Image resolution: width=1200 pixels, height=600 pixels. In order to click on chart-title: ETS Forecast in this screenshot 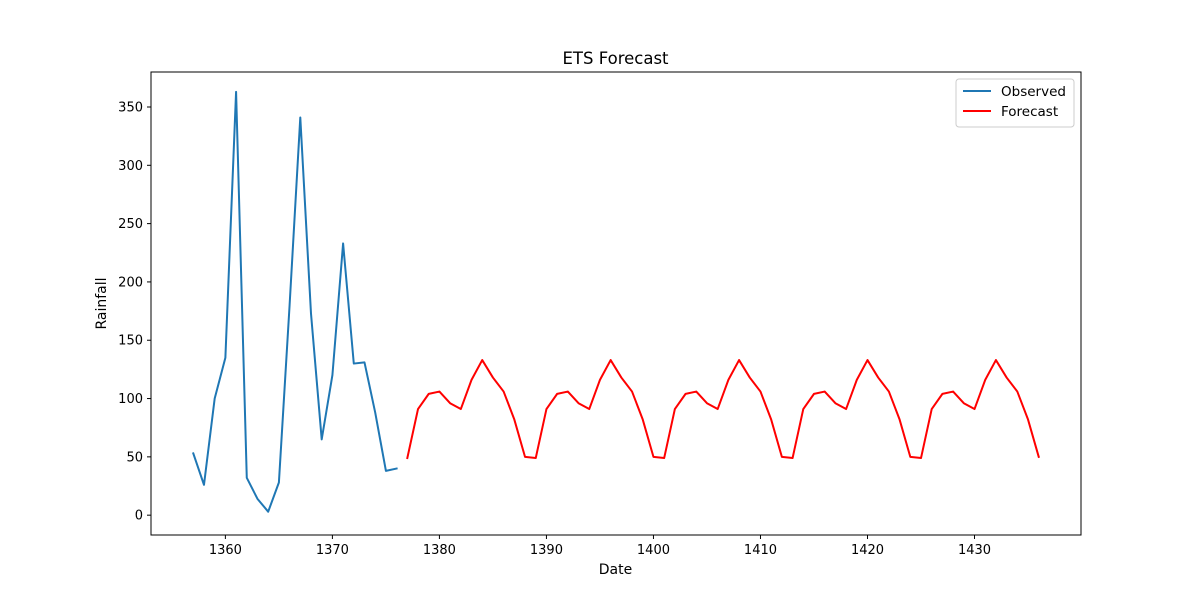, I will do `click(615, 58)`.